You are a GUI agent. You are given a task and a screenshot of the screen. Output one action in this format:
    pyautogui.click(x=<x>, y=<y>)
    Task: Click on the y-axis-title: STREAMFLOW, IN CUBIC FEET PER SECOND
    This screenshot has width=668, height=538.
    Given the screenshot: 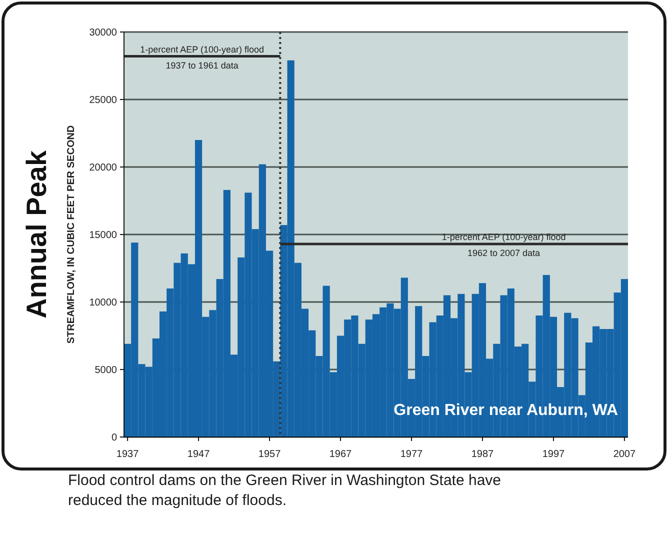 What is the action you would take?
    pyautogui.click(x=71, y=234)
    